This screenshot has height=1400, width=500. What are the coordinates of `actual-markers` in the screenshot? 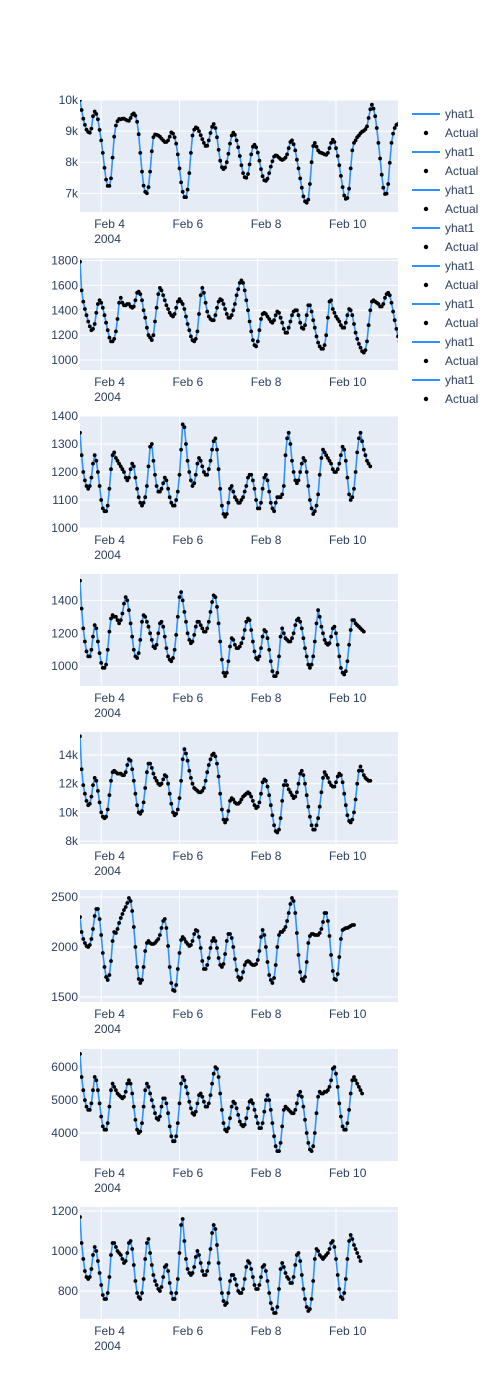 It's located at (239, 152).